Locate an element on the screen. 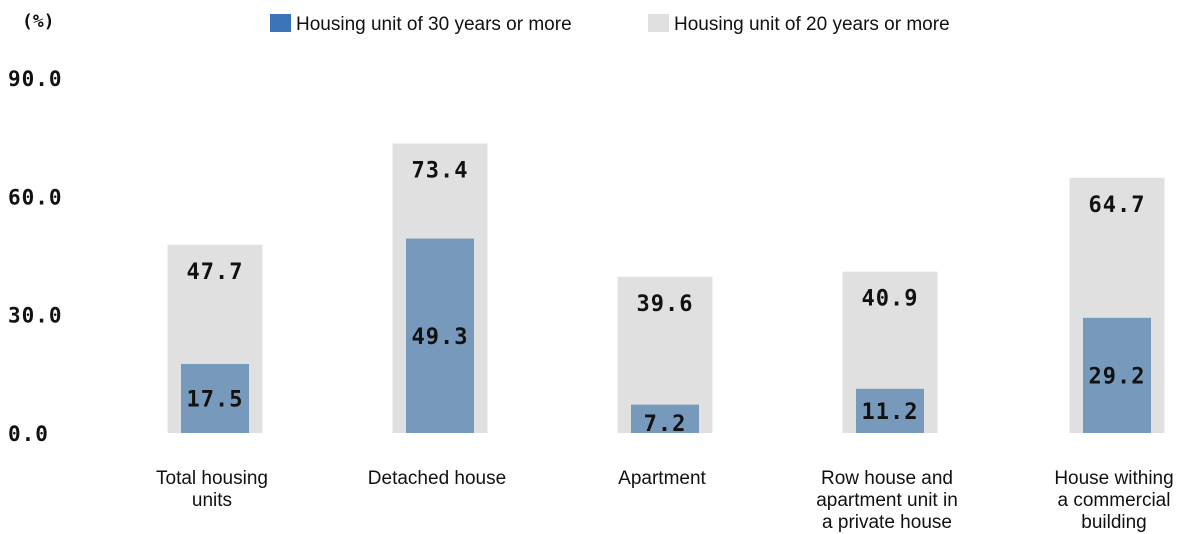  x-category-label: Detached house is located at coordinates (437, 478).